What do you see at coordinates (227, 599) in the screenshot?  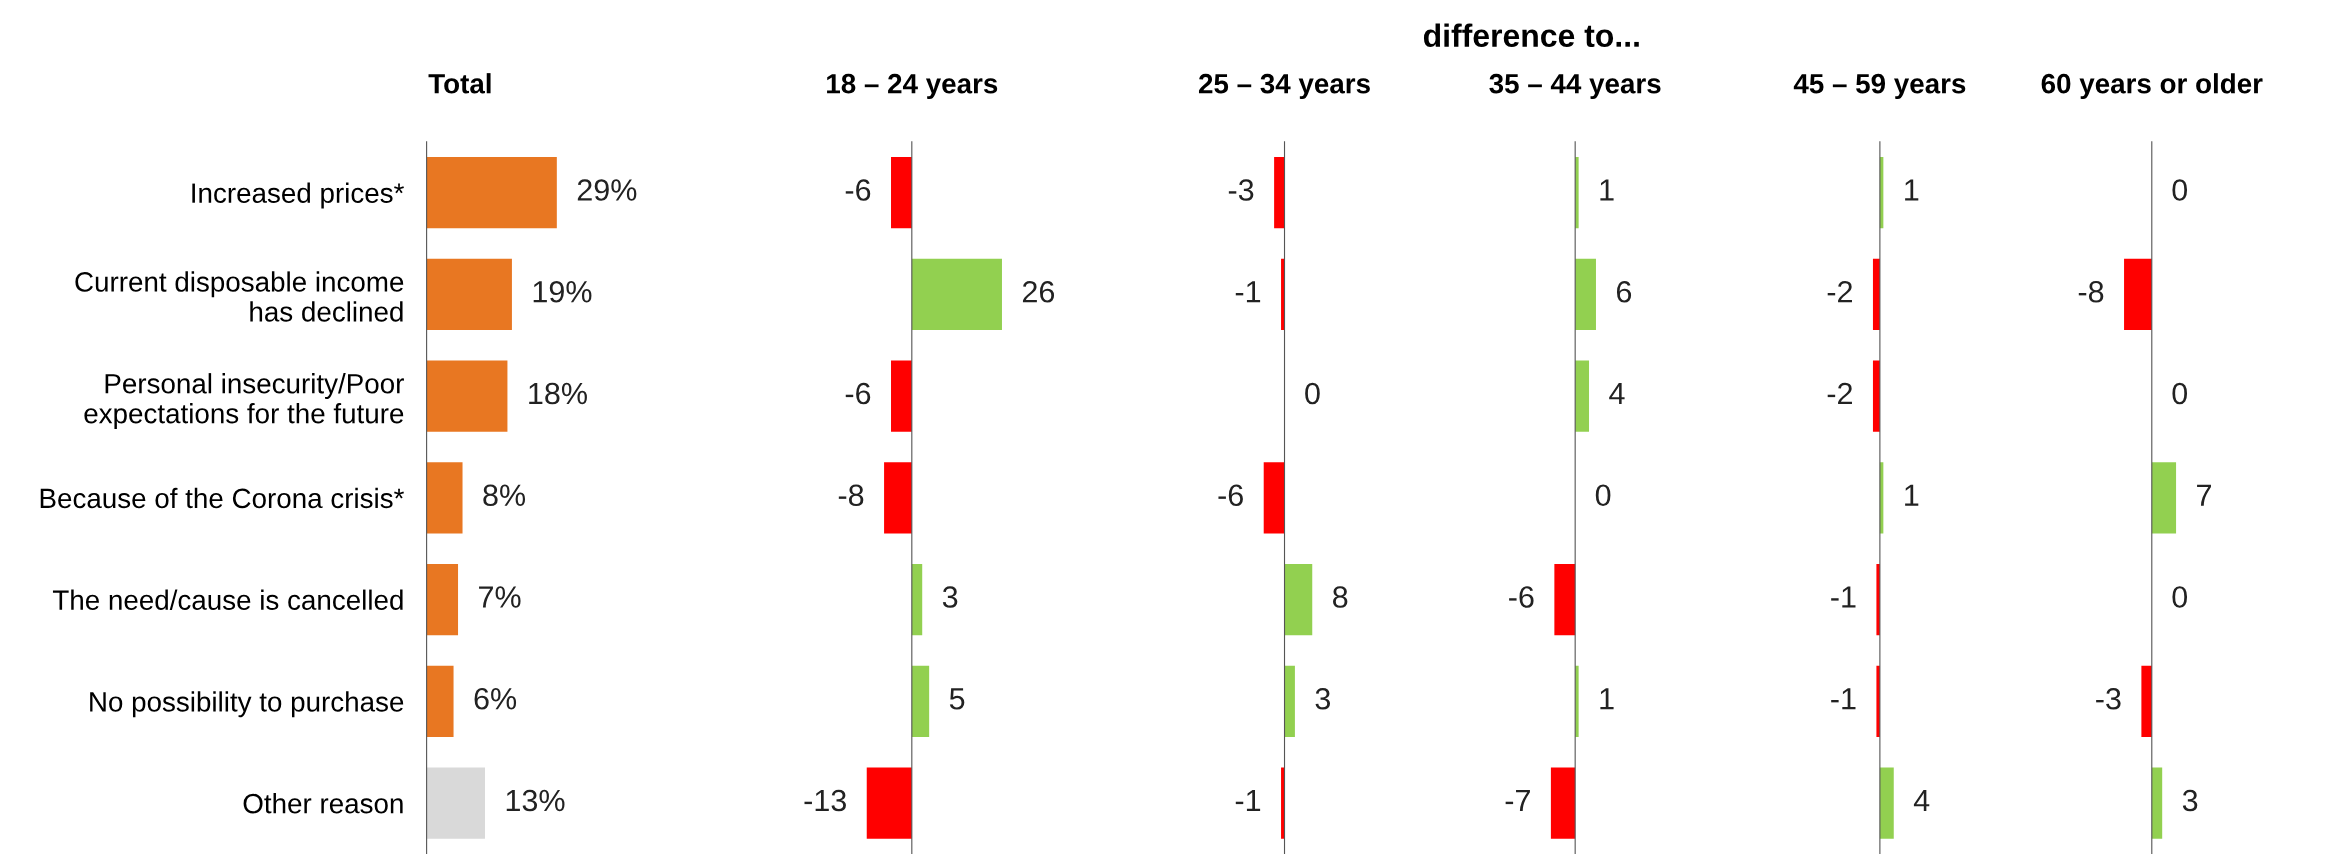 I see `y-tick-label: The need/cause is cancelled` at bounding box center [227, 599].